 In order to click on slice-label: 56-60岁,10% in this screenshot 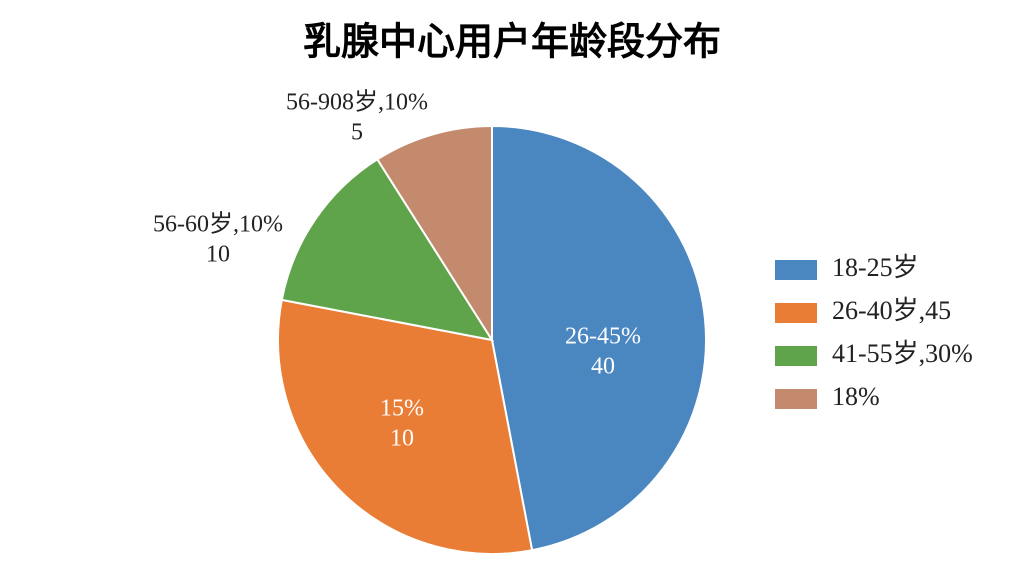, I will do `click(218, 224)`.